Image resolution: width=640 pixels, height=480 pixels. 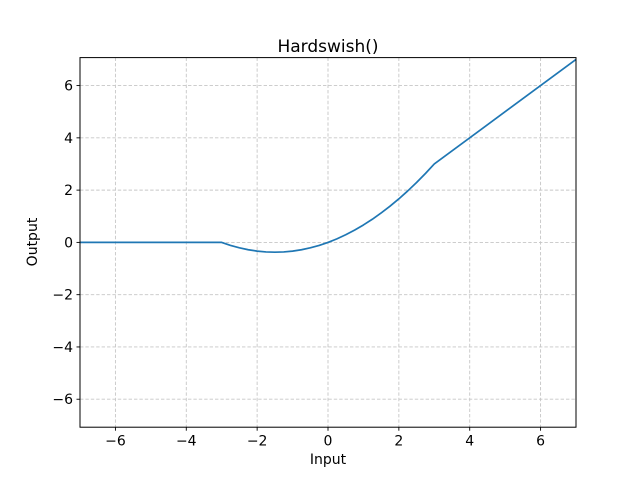 What do you see at coordinates (68, 191) in the screenshot?
I see `y-tick-label: 2` at bounding box center [68, 191].